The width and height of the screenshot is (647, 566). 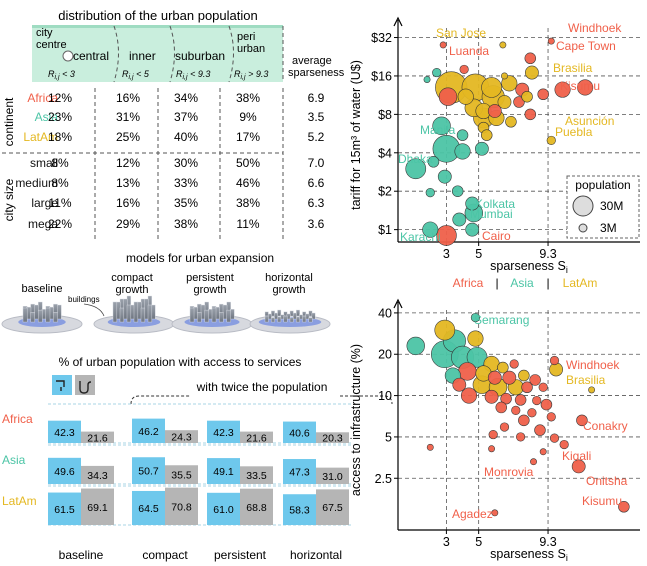 What do you see at coordinates (91, 56) in the screenshot?
I see `header-central: central` at bounding box center [91, 56].